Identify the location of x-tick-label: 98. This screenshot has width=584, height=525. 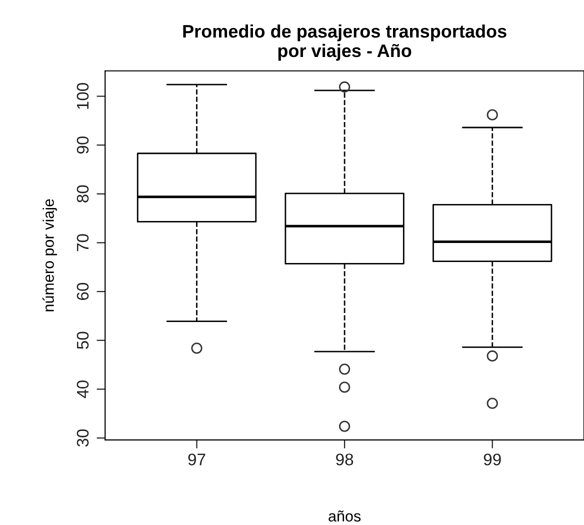
(345, 460).